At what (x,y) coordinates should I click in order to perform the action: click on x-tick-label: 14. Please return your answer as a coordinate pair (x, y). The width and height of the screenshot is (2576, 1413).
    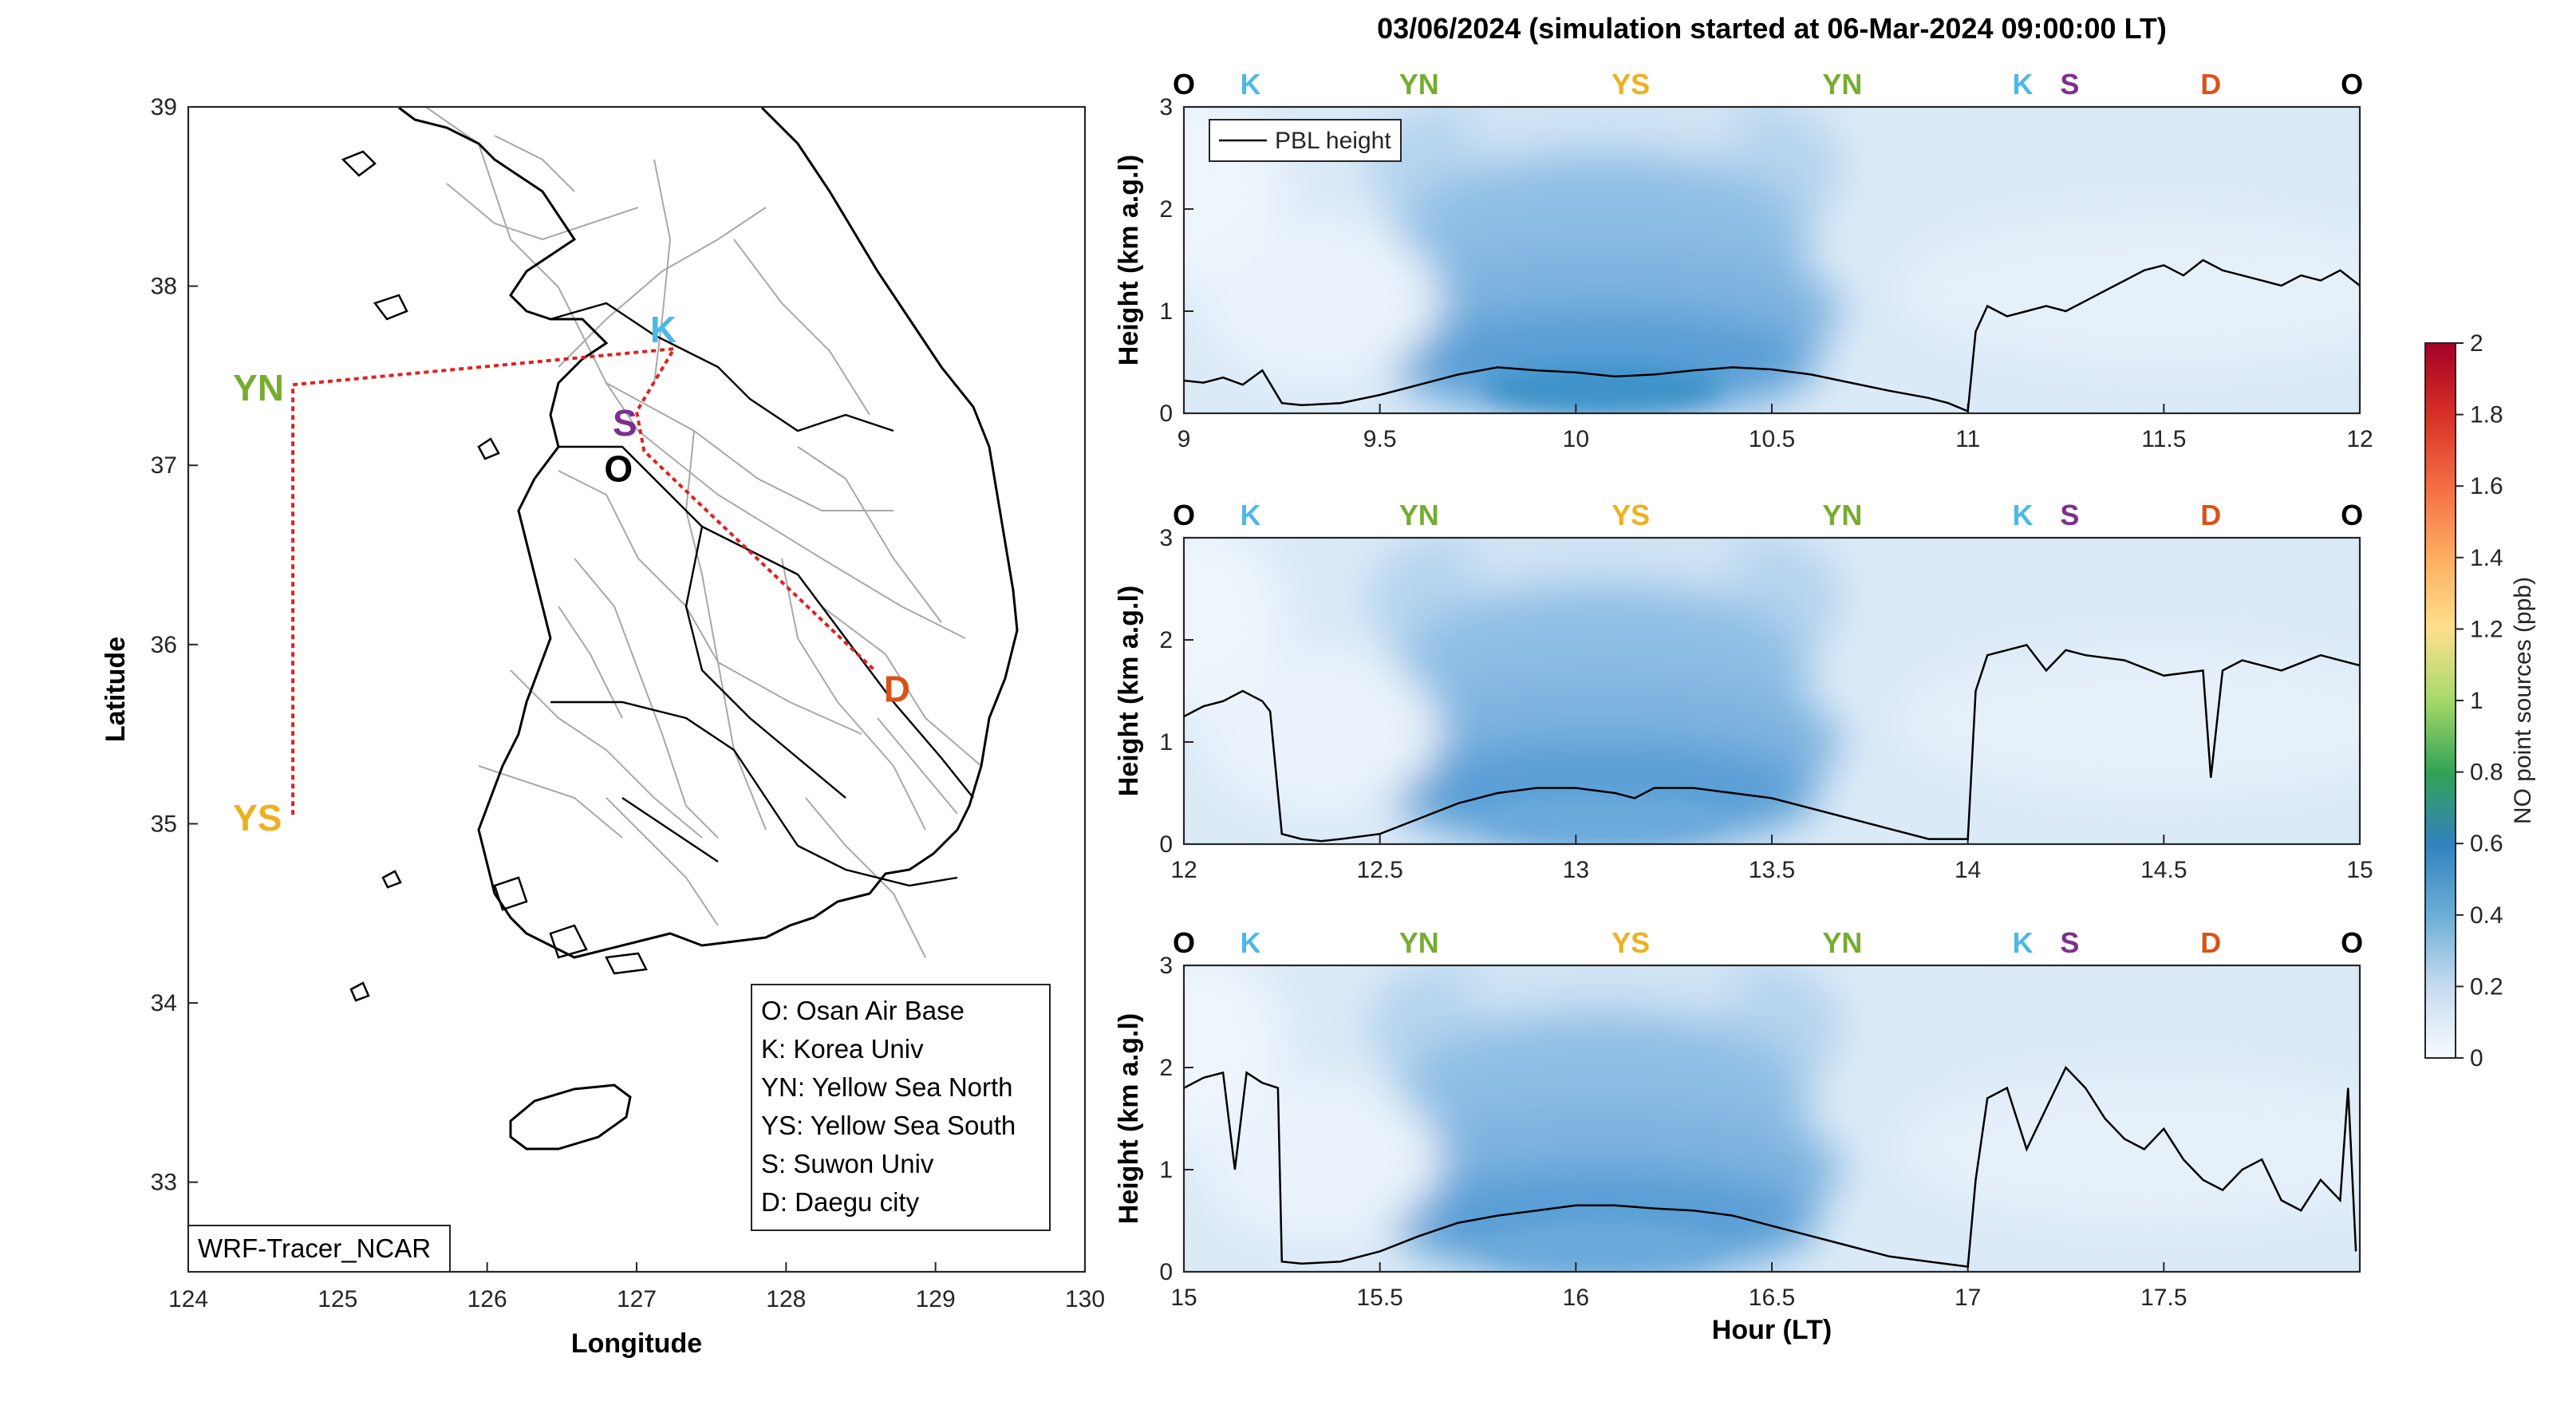
    Looking at the image, I should click on (1968, 870).